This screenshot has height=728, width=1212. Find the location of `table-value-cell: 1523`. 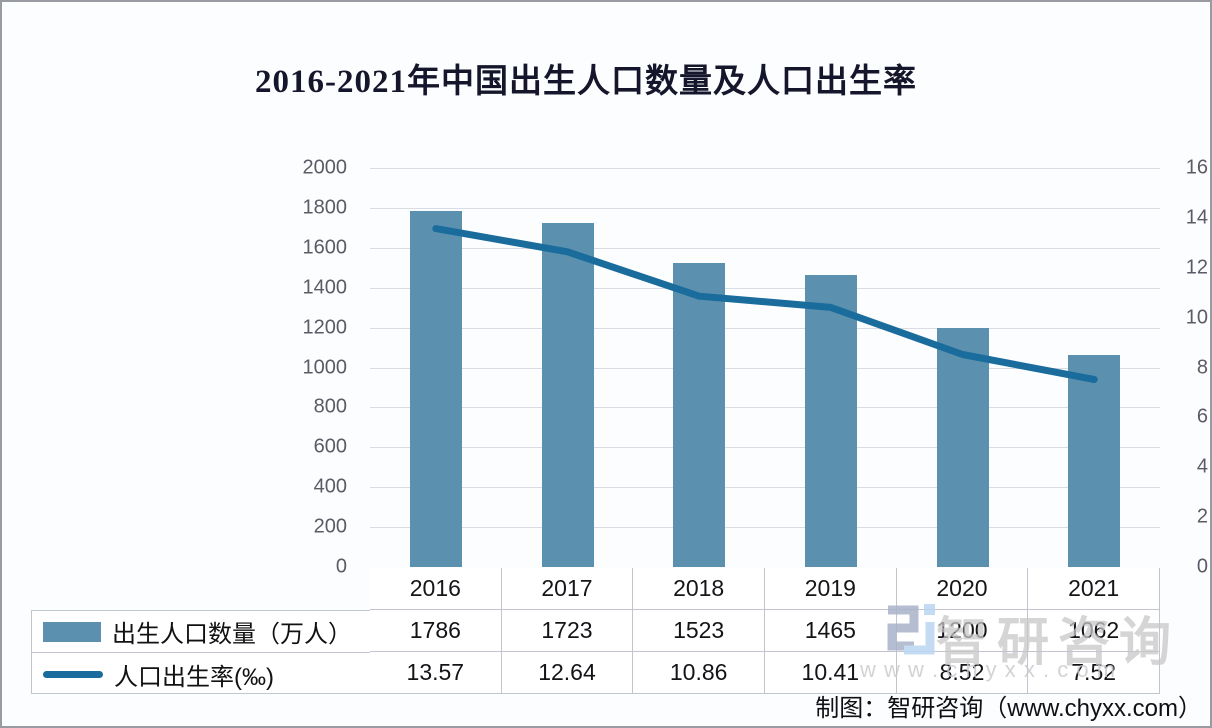

table-value-cell: 1523 is located at coordinates (699, 631).